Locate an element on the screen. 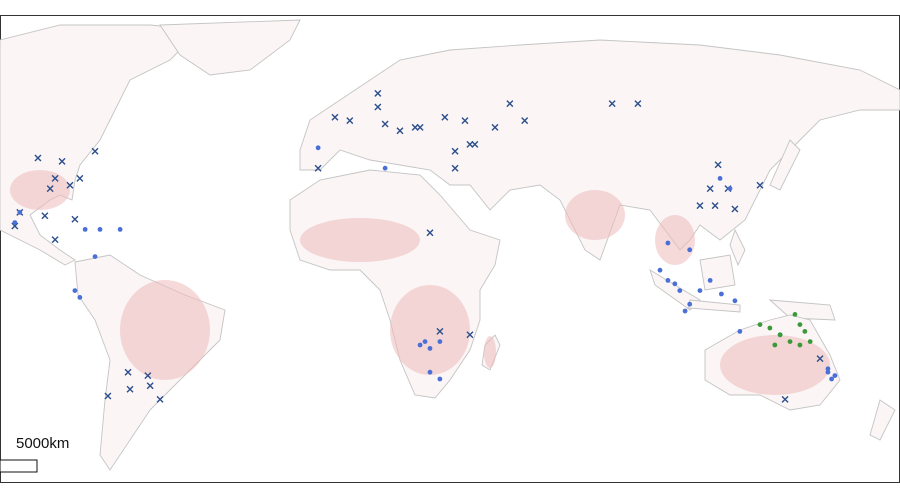  new-guinea is located at coordinates (802, 310).